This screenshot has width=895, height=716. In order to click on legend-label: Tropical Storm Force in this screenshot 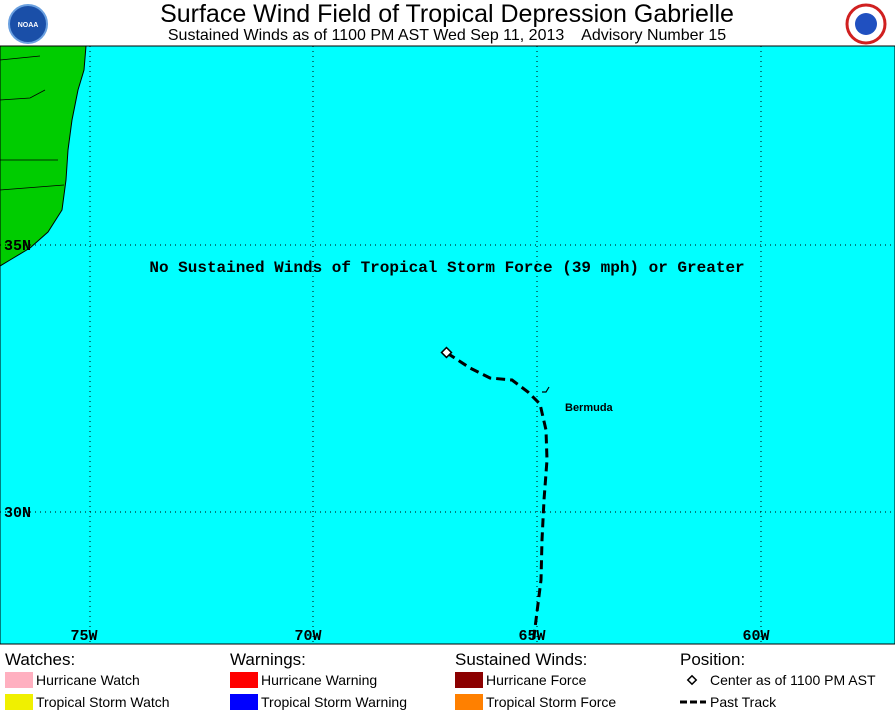, I will do `click(551, 702)`.